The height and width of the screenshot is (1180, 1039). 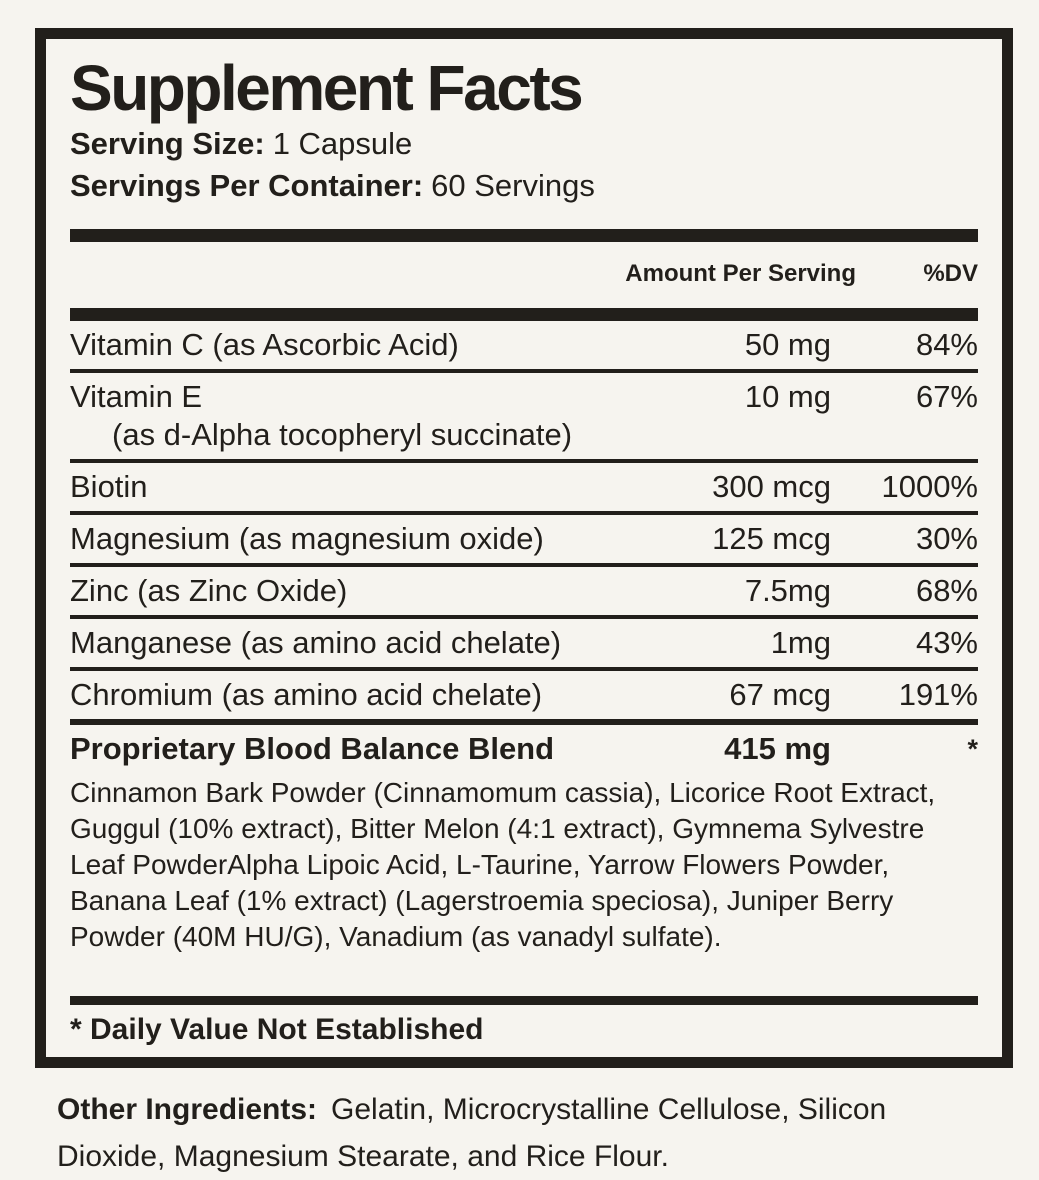 What do you see at coordinates (513, 185) in the screenshot?
I see `servings-per-container-value: 60 Servings` at bounding box center [513, 185].